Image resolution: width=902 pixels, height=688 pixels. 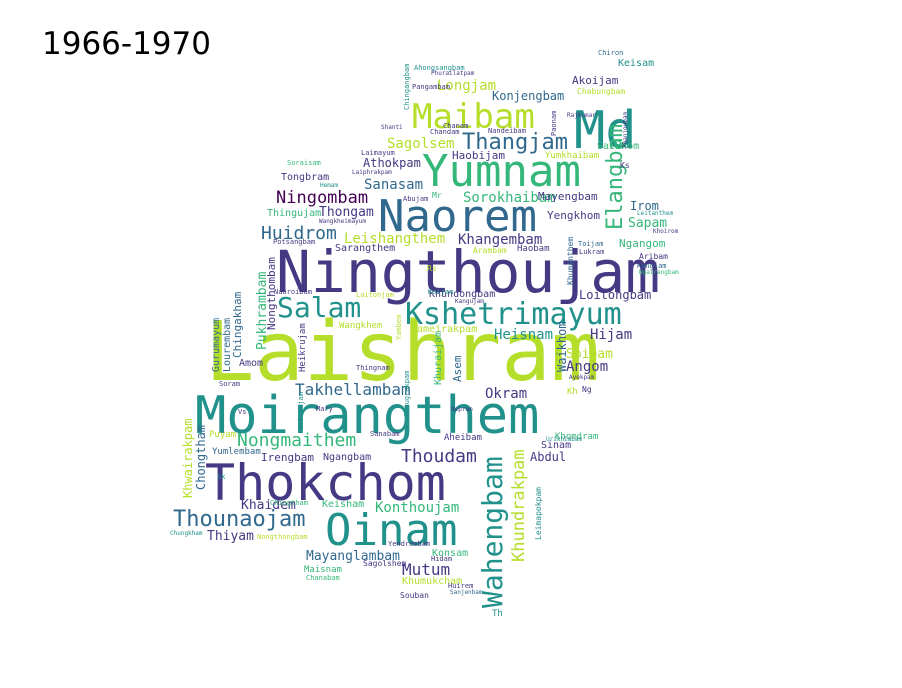 I want to click on cloud-word-kangjam: Kangjam, so click(x=652, y=266).